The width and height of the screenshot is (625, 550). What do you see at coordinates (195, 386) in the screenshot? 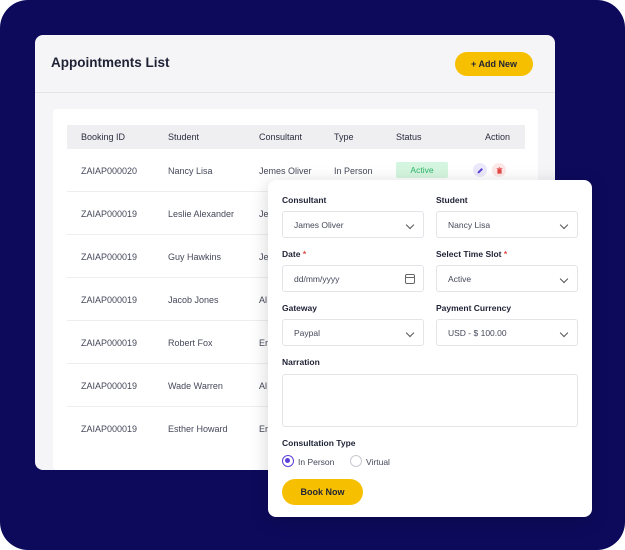
I see `student-name: Wade Warren` at bounding box center [195, 386].